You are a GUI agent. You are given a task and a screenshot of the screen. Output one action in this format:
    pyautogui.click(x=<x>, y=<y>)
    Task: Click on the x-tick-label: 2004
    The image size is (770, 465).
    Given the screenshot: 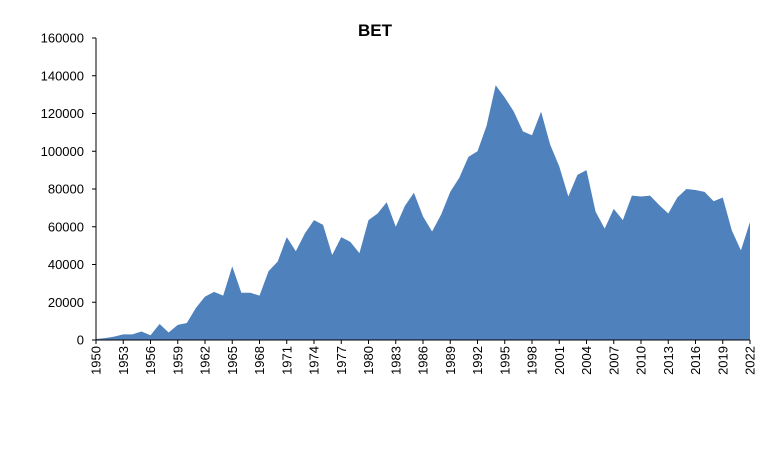 What is the action you would take?
    pyautogui.click(x=586, y=360)
    